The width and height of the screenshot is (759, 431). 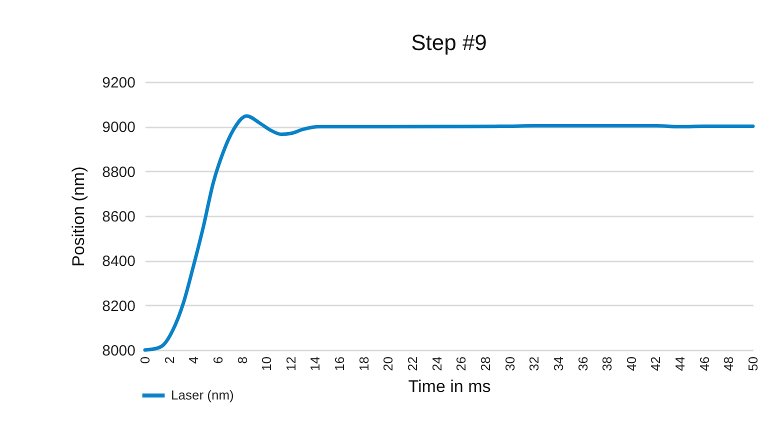 What do you see at coordinates (119, 351) in the screenshot?
I see `y-tick-label: 8000` at bounding box center [119, 351].